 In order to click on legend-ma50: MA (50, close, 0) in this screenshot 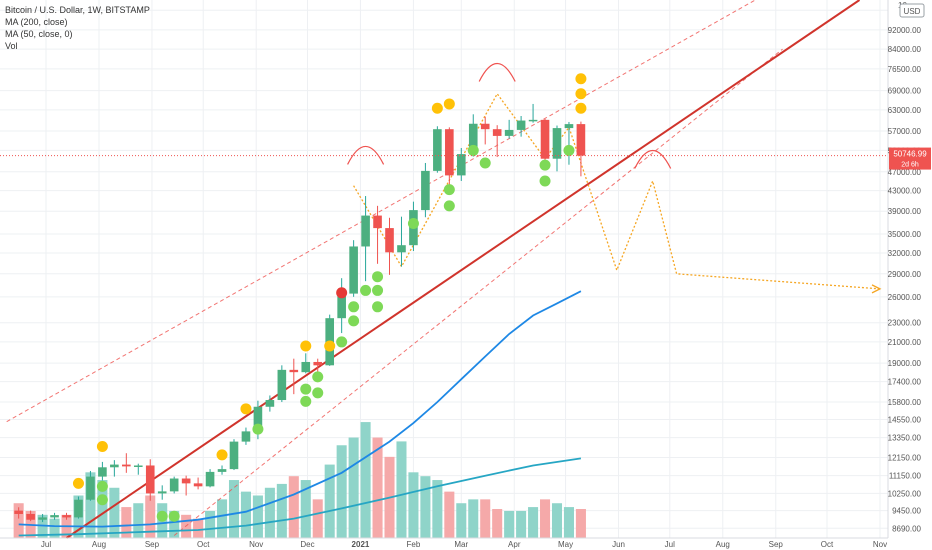, I will do `click(39, 34)`.